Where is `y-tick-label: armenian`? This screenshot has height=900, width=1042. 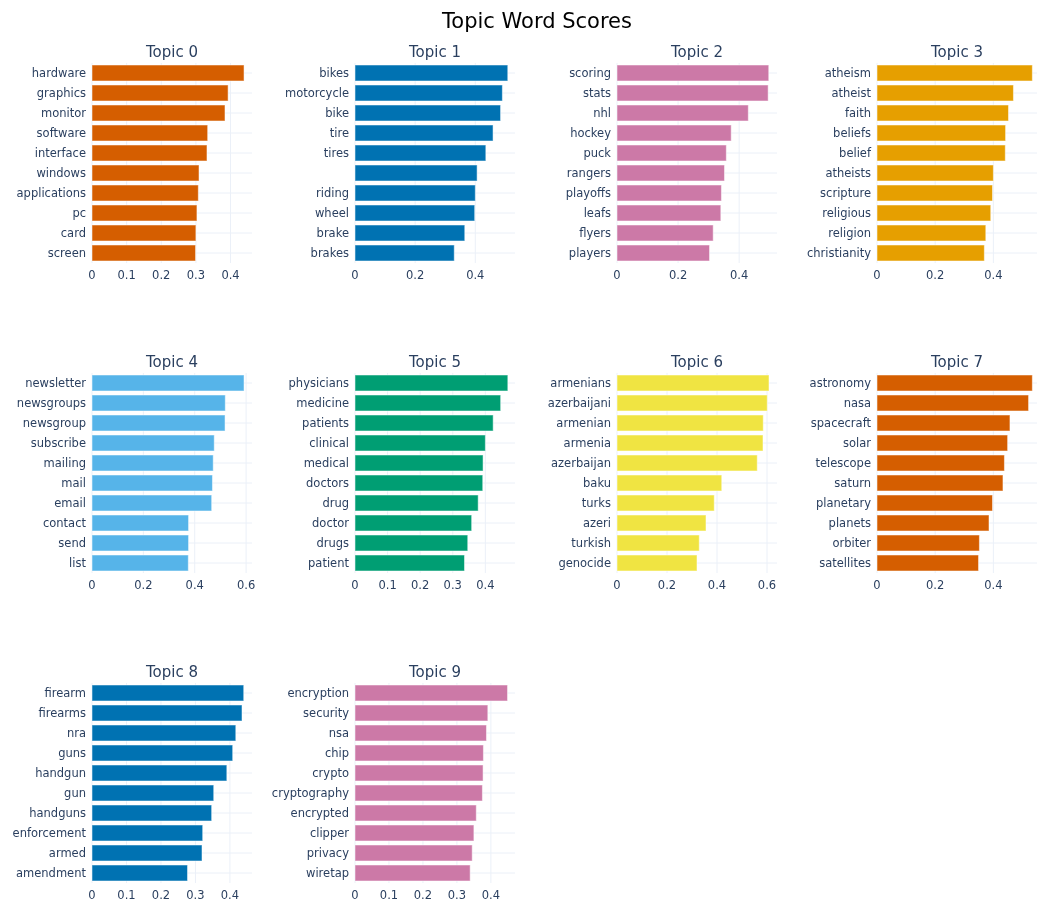
y-tick-label: armenian is located at coordinates (583, 423).